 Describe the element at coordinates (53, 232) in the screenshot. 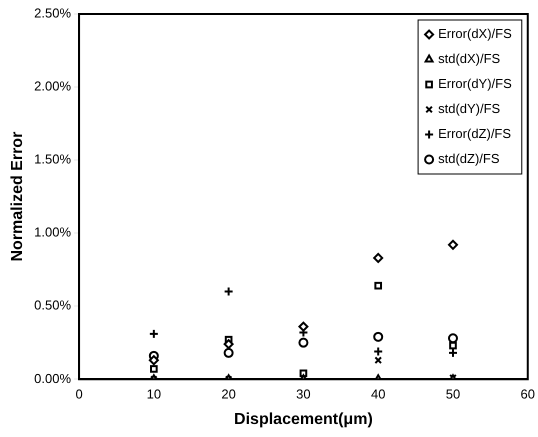

I see `y-tick-label: 1.00%` at that location.